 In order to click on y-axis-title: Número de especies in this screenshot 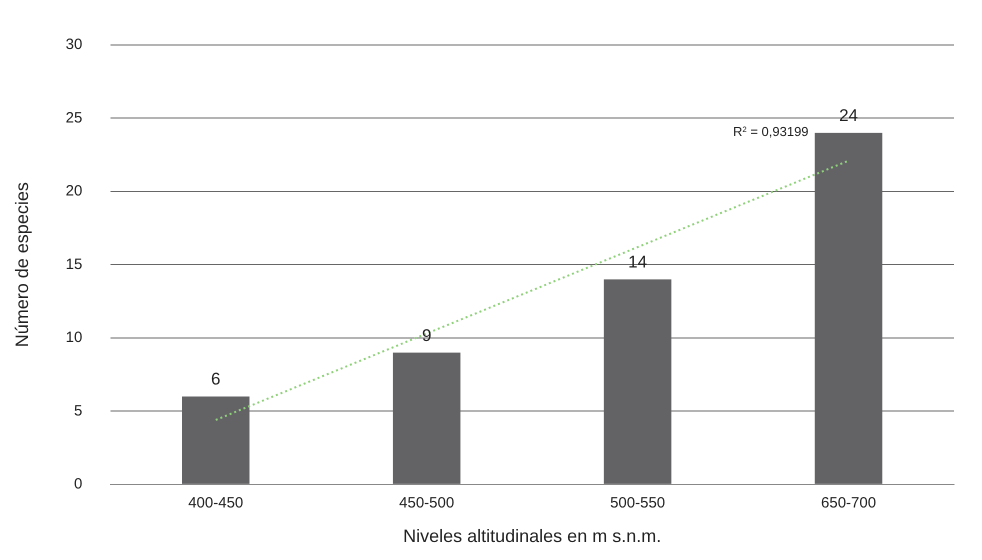, I will do `click(22, 265)`.